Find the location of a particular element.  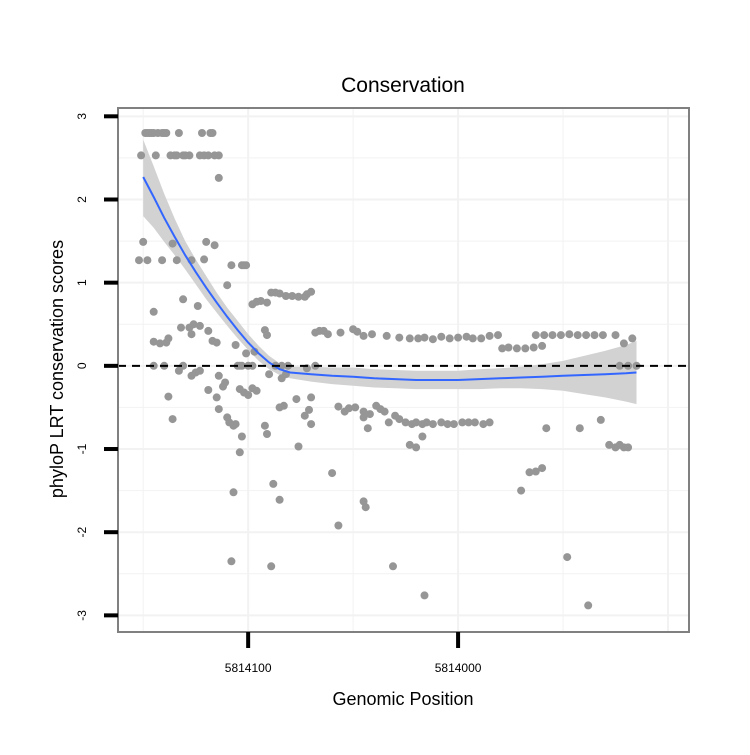

y-tick-label: -2 is located at coordinates (82, 532).